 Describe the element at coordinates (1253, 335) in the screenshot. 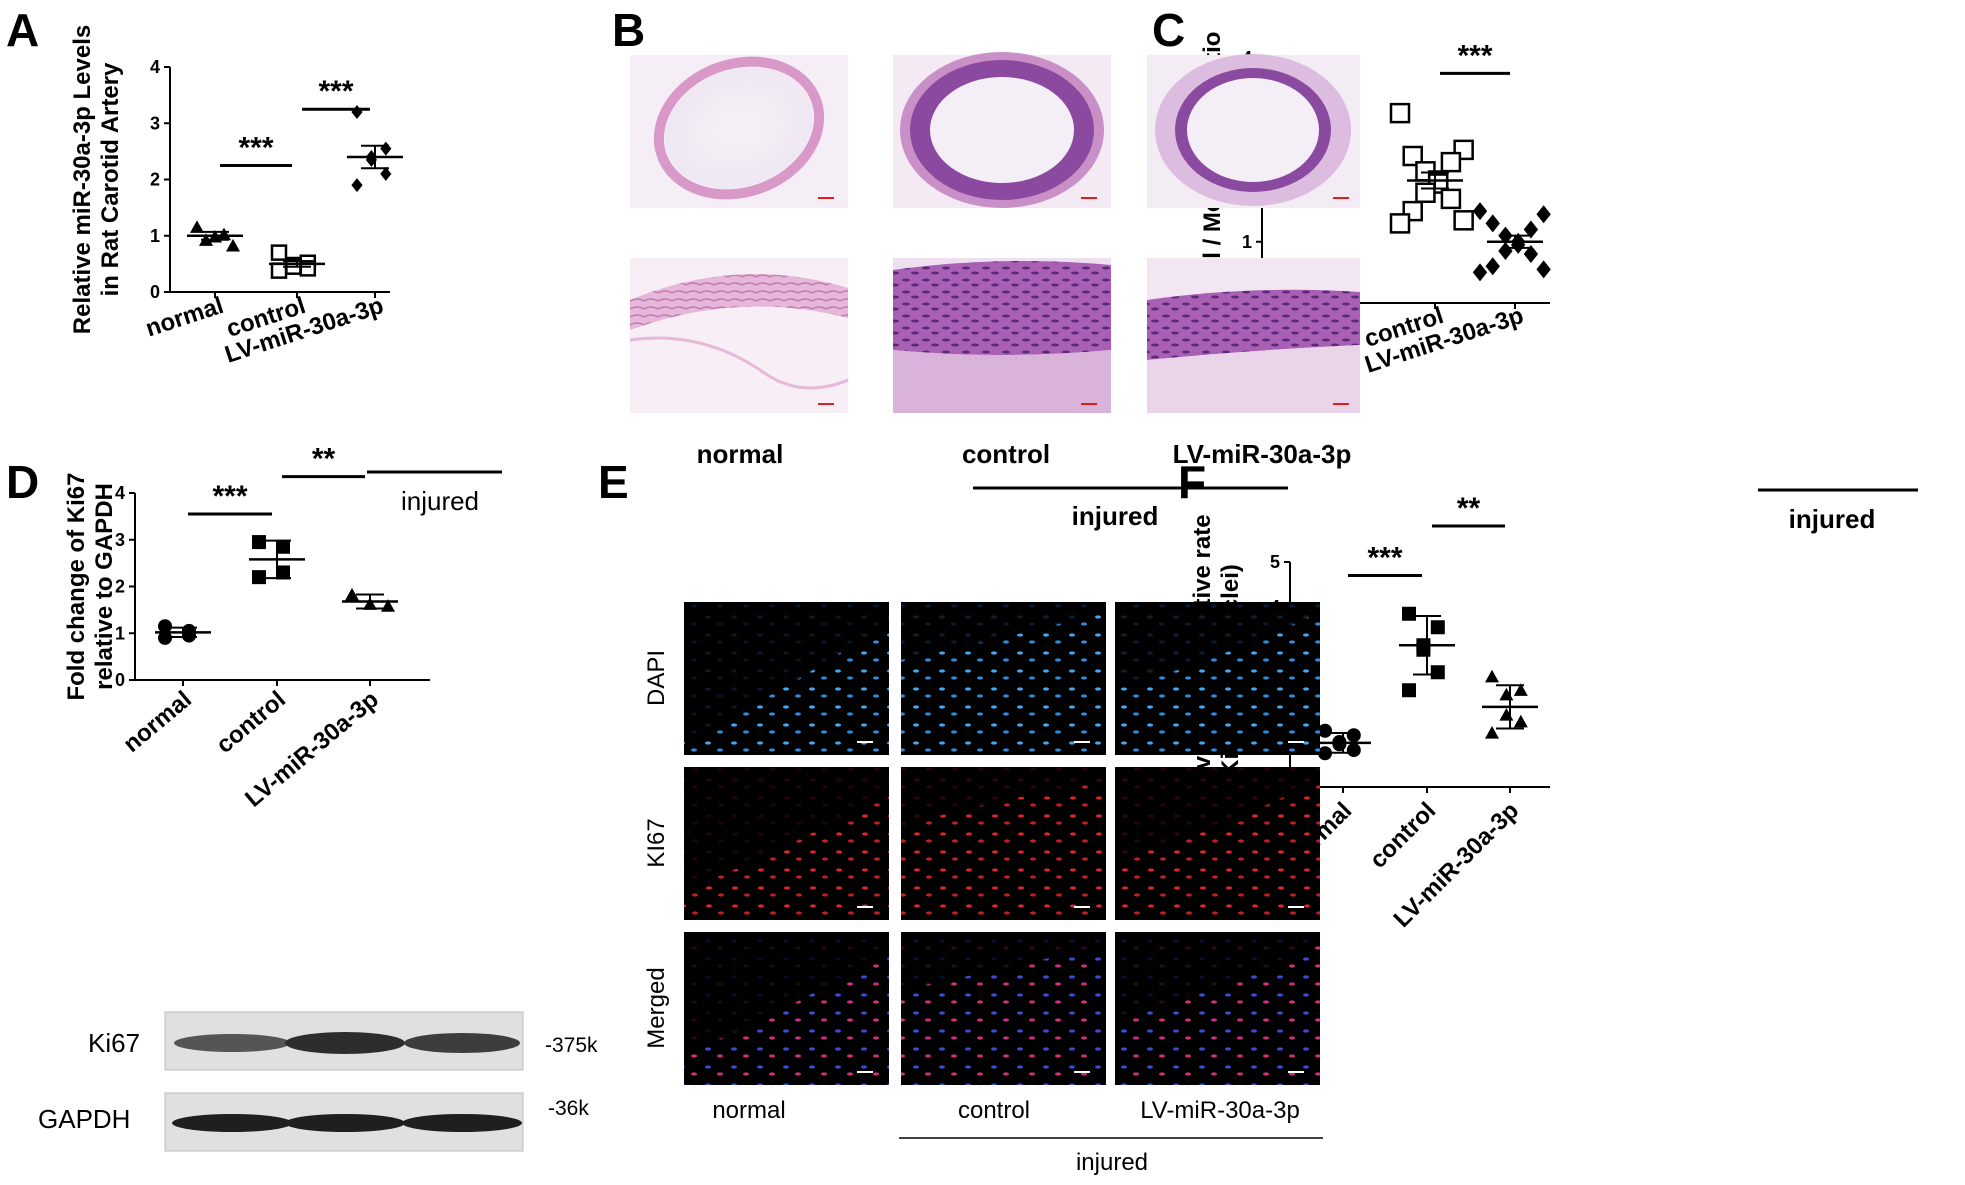

I see `histology-lv-high` at that location.